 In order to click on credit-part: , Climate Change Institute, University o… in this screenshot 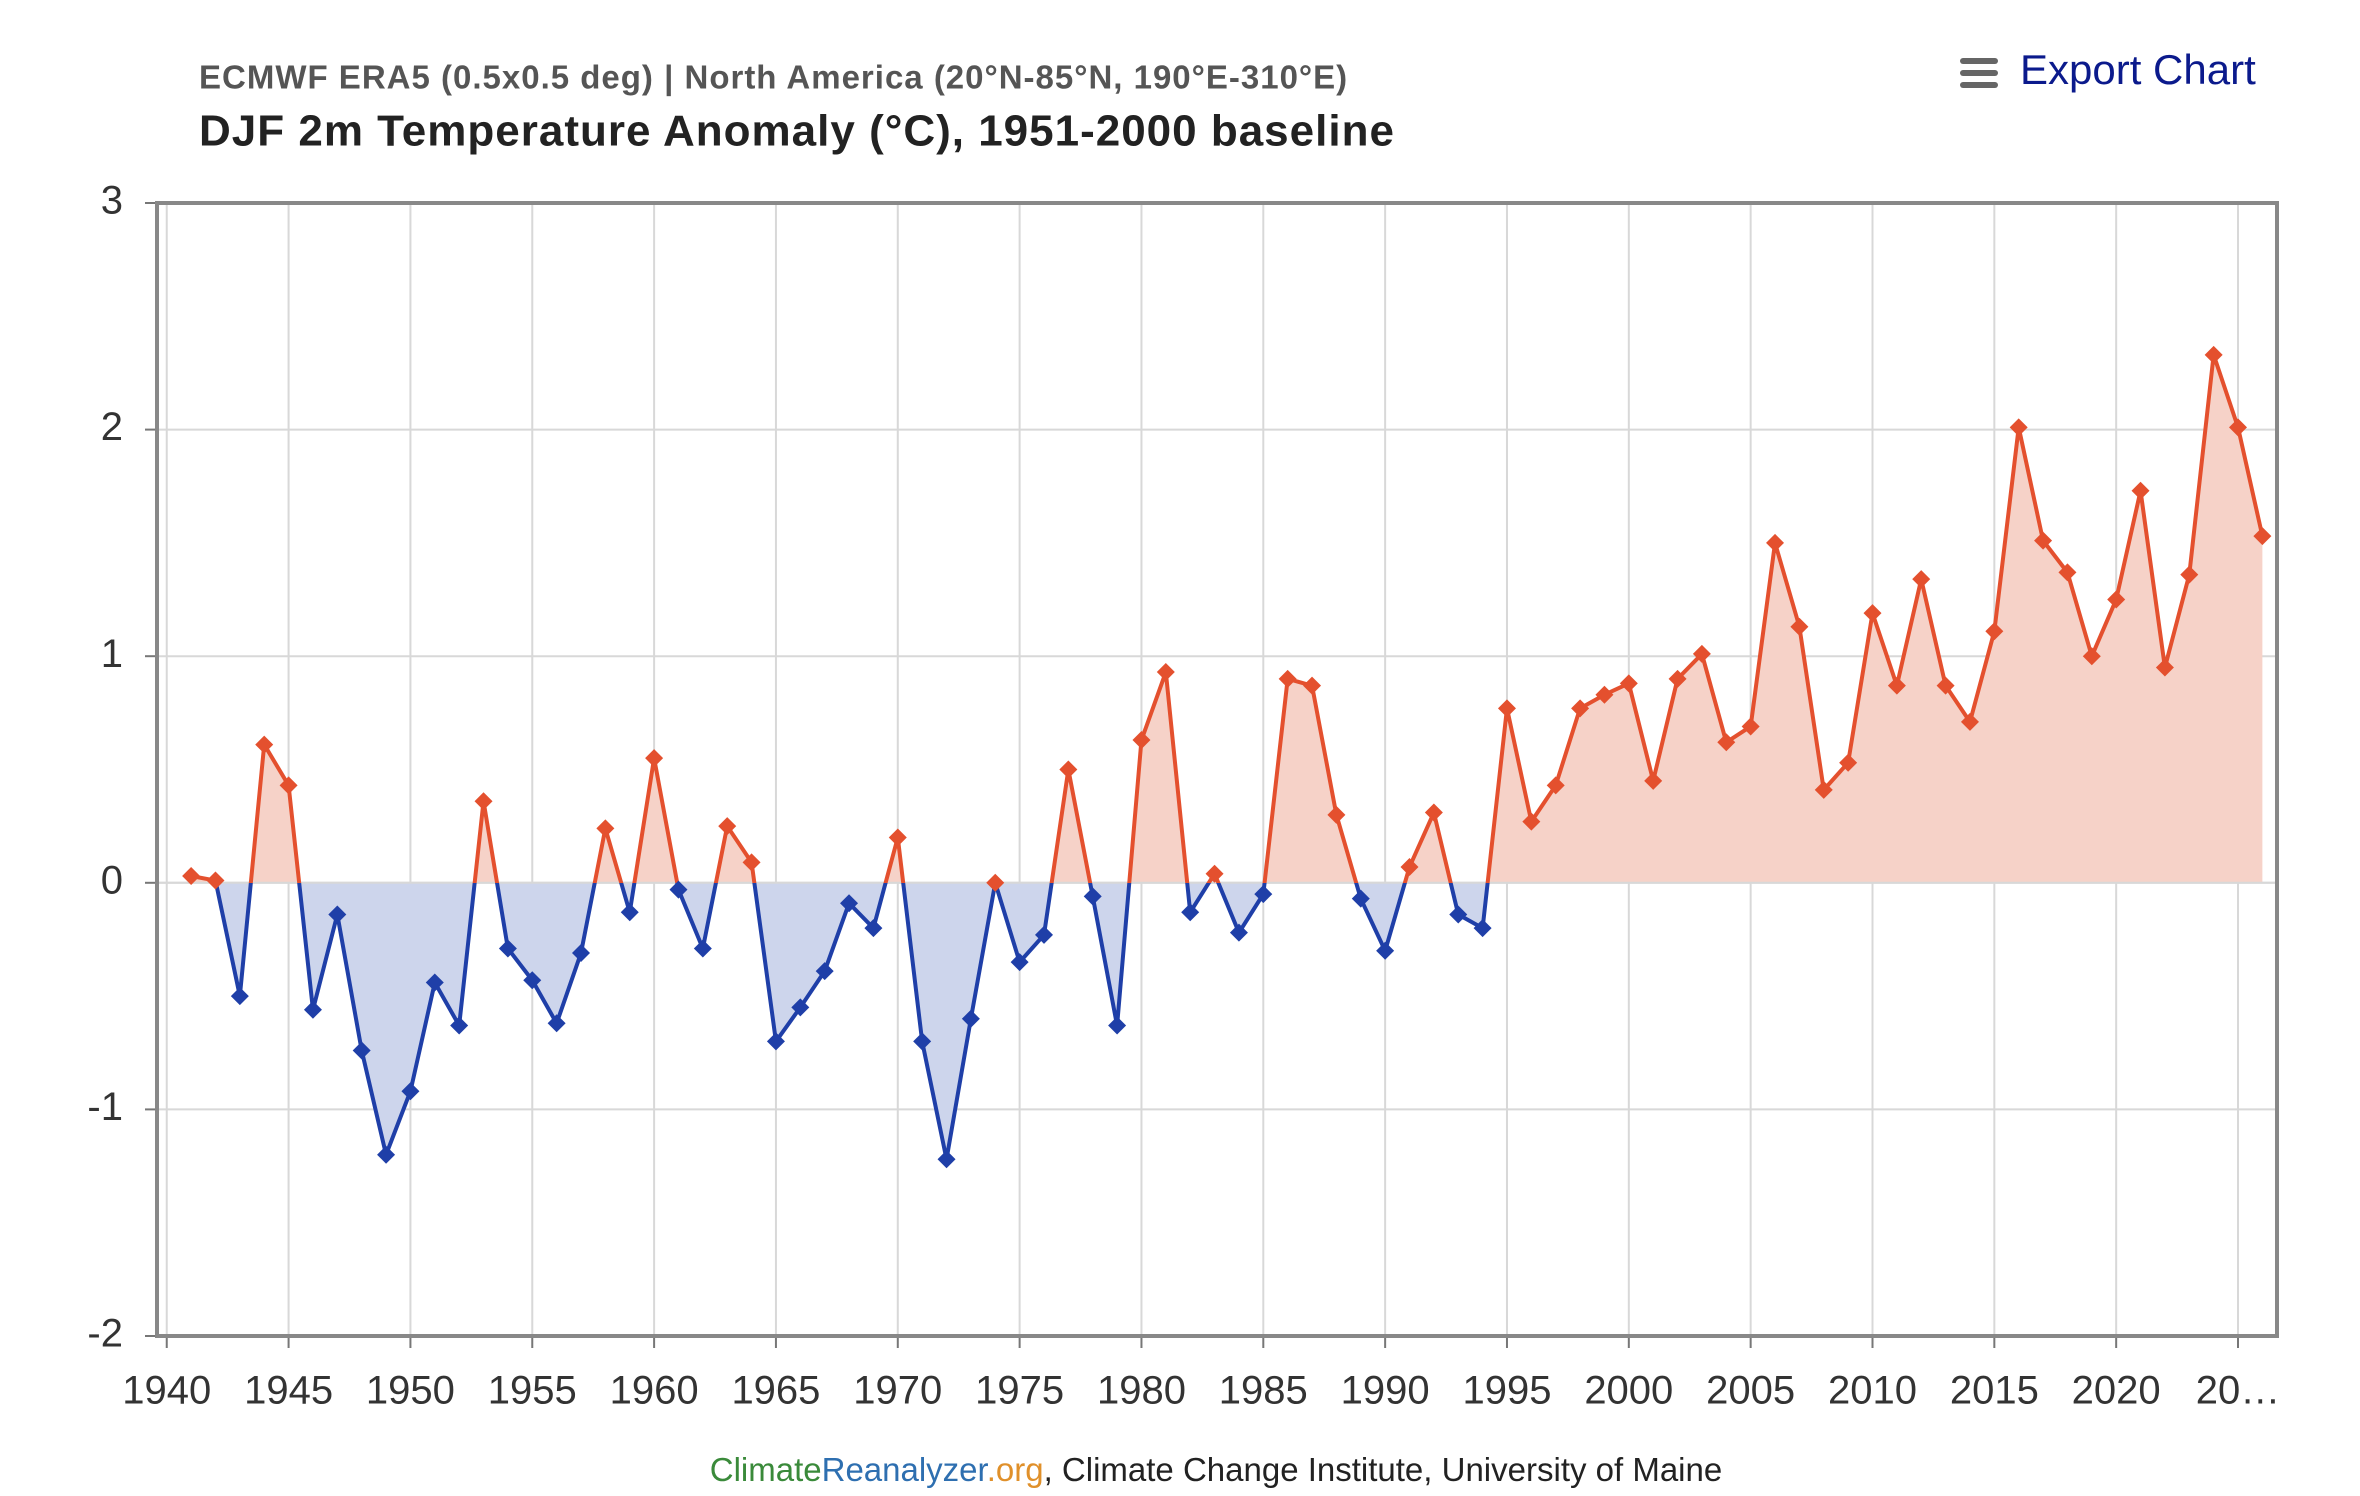, I will do `click(1383, 1469)`.